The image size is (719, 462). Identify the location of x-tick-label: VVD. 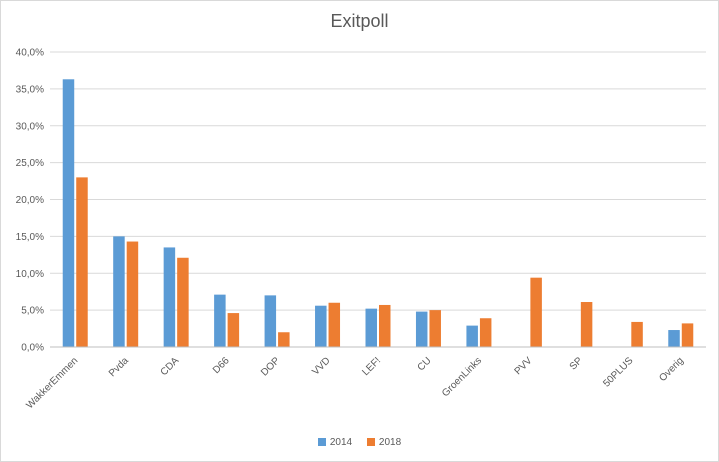
(321, 366).